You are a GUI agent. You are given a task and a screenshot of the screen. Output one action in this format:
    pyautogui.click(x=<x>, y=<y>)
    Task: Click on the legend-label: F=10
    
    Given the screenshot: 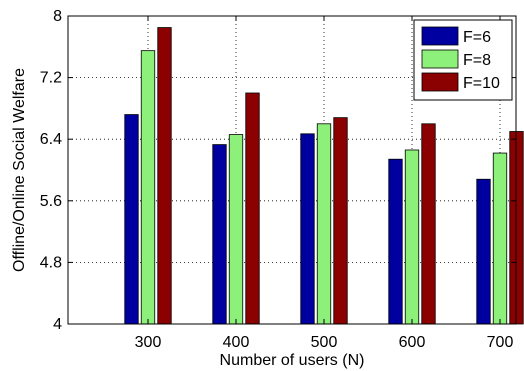 What is the action you would take?
    pyautogui.click(x=481, y=83)
    